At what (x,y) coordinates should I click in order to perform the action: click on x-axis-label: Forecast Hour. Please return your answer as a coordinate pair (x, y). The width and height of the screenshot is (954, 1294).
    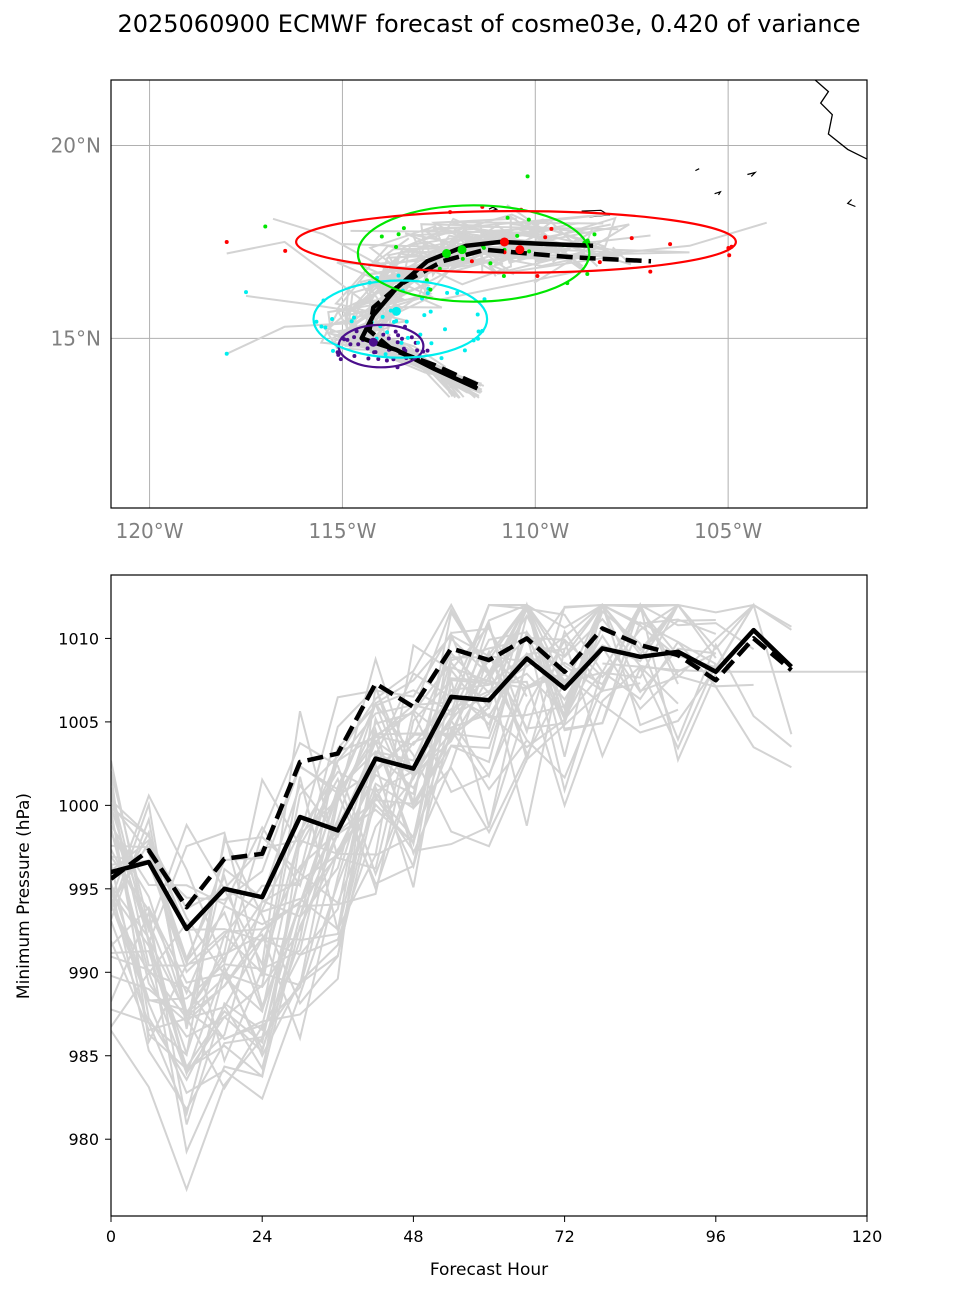
    Looking at the image, I should click on (489, 1270).